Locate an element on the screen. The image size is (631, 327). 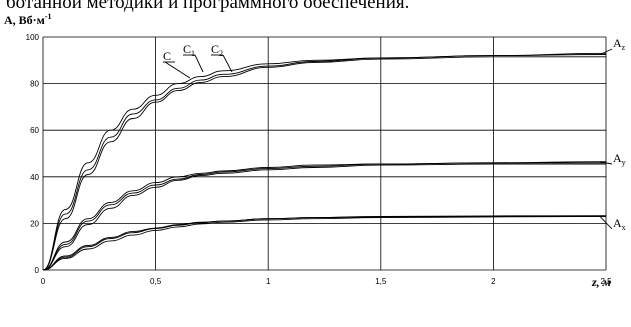
curve-label-0: C is located at coordinates (167, 56).